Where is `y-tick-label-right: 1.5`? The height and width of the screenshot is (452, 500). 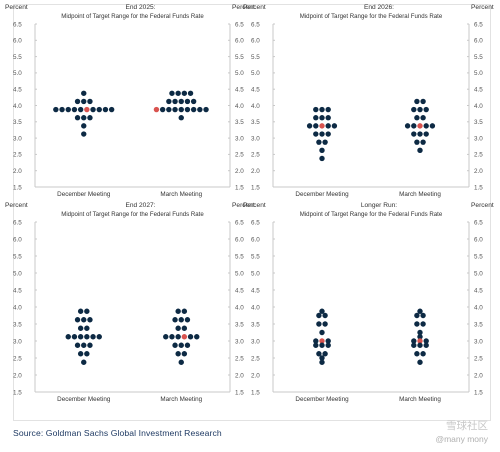
y-tick-label-right: 1.5 is located at coordinates (239, 392).